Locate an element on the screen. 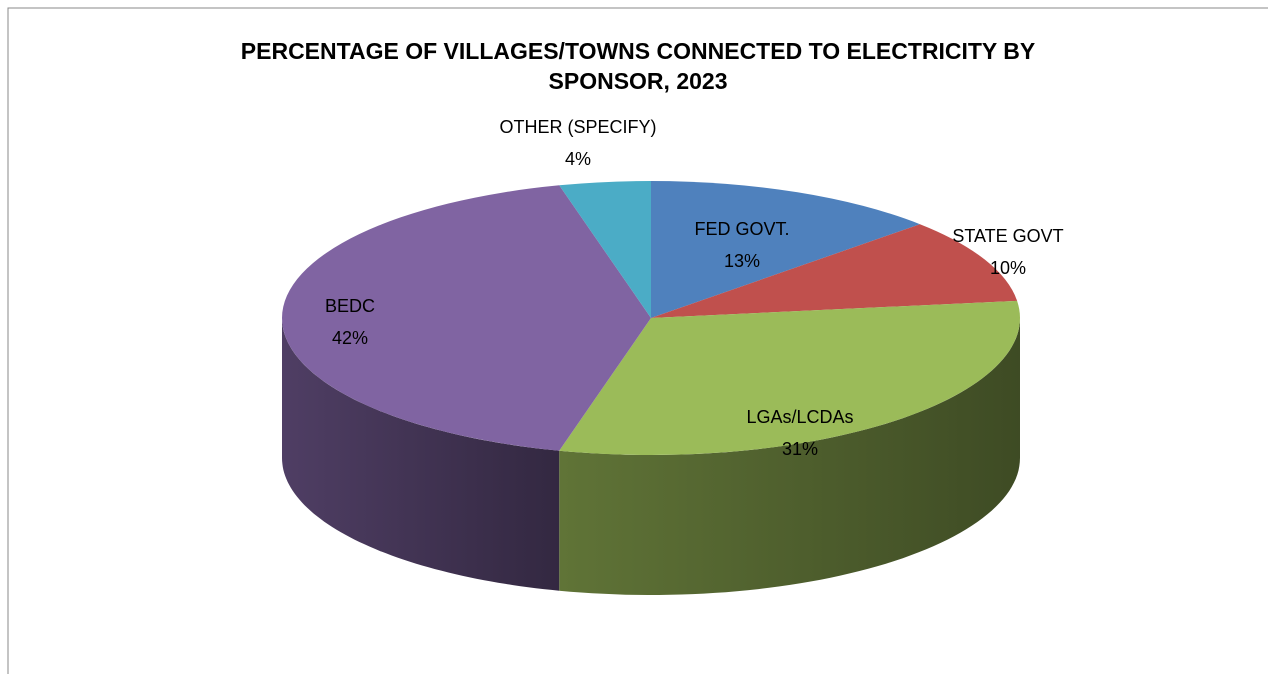  slice-label: FED GOVT. is located at coordinates (741, 229).